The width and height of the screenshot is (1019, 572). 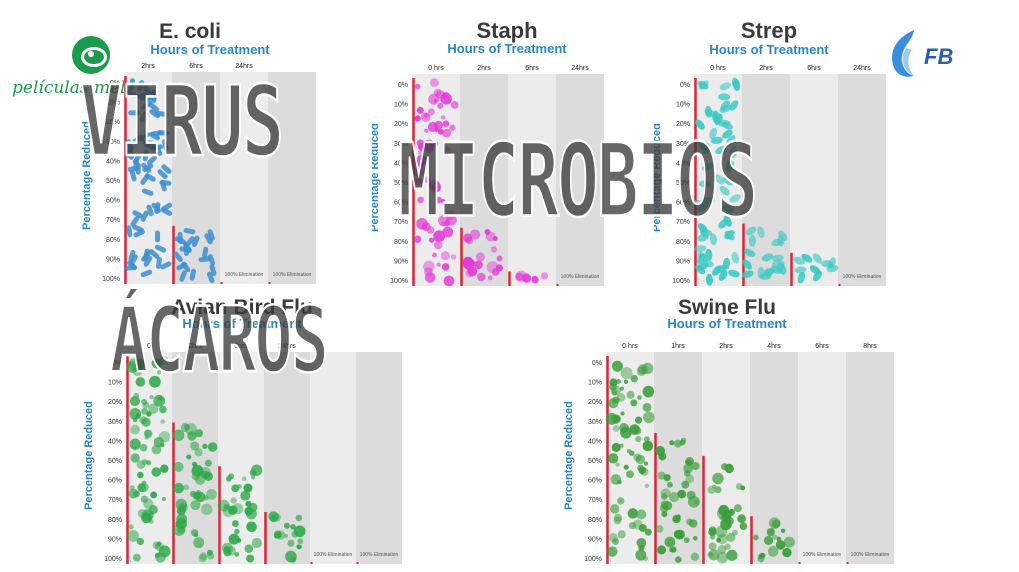 What do you see at coordinates (578, 181) in the screenshot?
I see `overlay-microbios: MICROBIOS` at bounding box center [578, 181].